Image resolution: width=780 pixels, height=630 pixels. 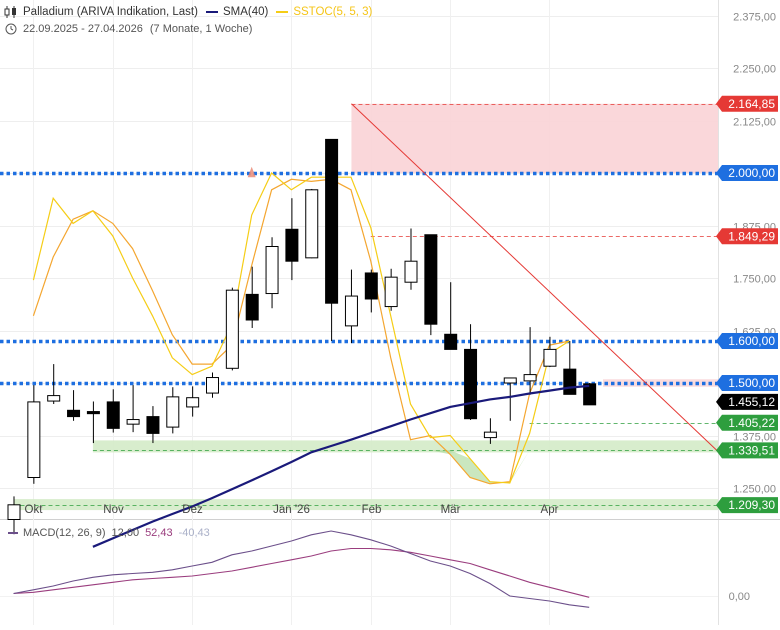 I want to click on y-tick-label: 1.375,00, so click(x=754, y=438).